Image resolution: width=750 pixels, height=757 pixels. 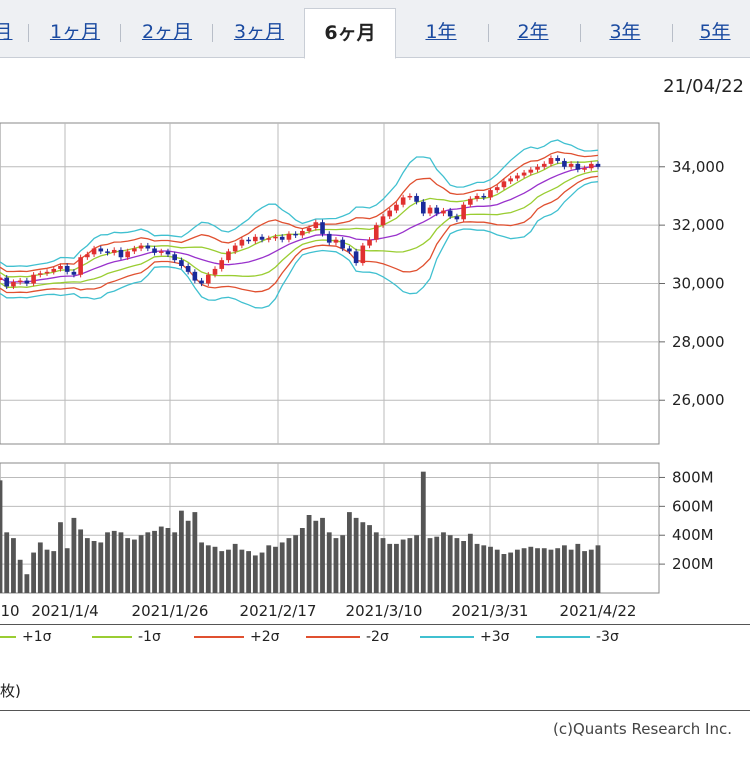 I want to click on plus1-sigma-line, so click(x=299, y=219).